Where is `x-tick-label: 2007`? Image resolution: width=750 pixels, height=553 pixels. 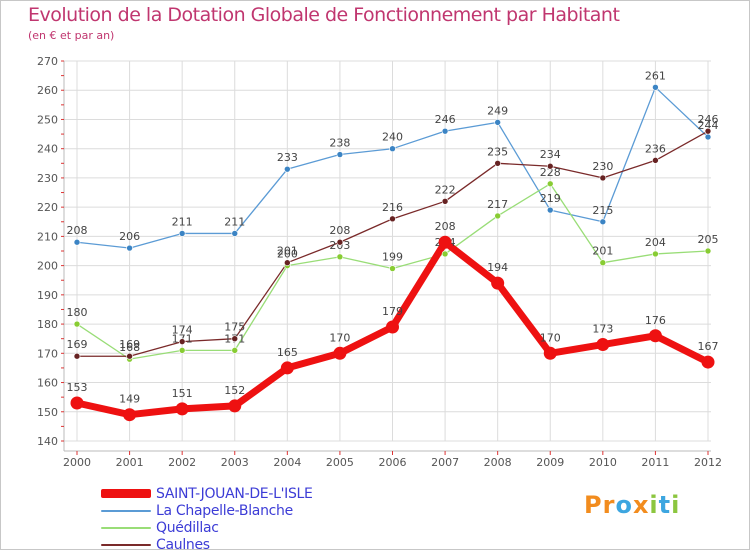 x-tick-label: 2007 is located at coordinates (445, 462).